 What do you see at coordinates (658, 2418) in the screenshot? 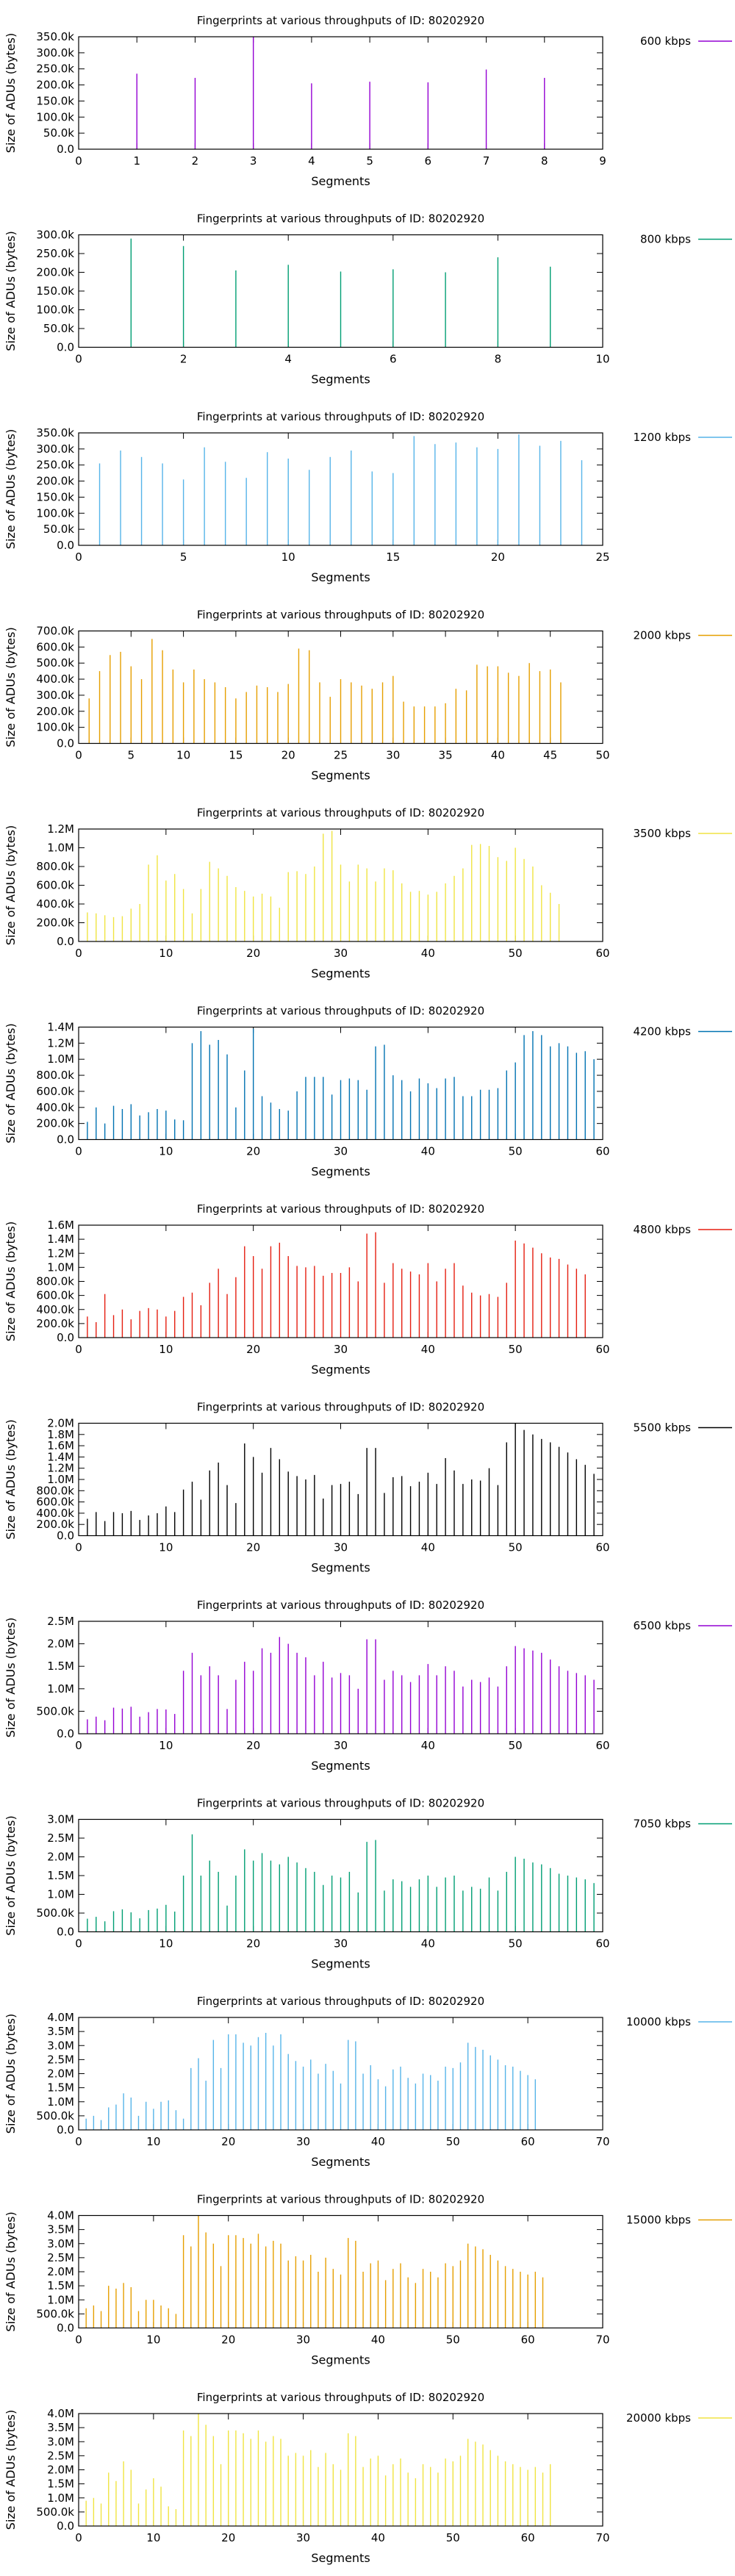
I see `legend-label: 20000 kbps` at bounding box center [658, 2418].